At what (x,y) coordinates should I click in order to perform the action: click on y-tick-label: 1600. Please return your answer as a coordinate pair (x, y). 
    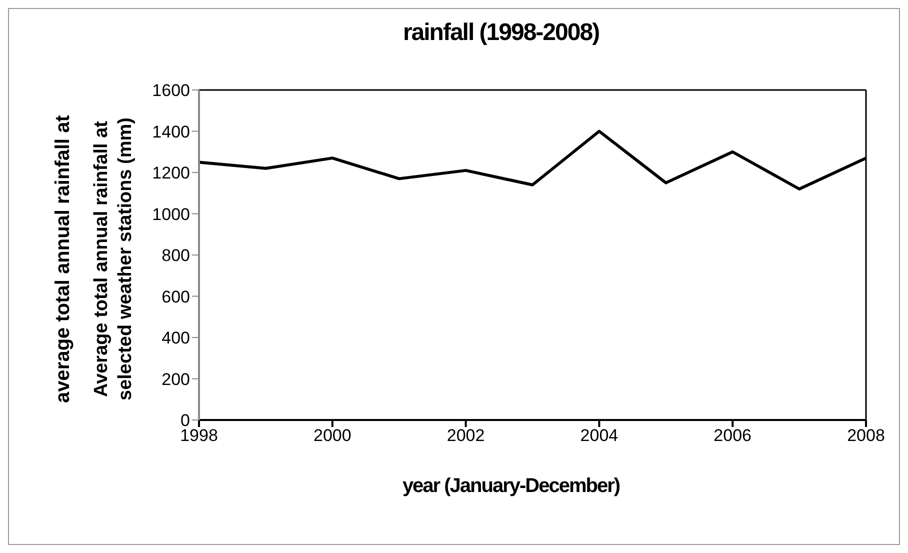
    Looking at the image, I should click on (171, 90).